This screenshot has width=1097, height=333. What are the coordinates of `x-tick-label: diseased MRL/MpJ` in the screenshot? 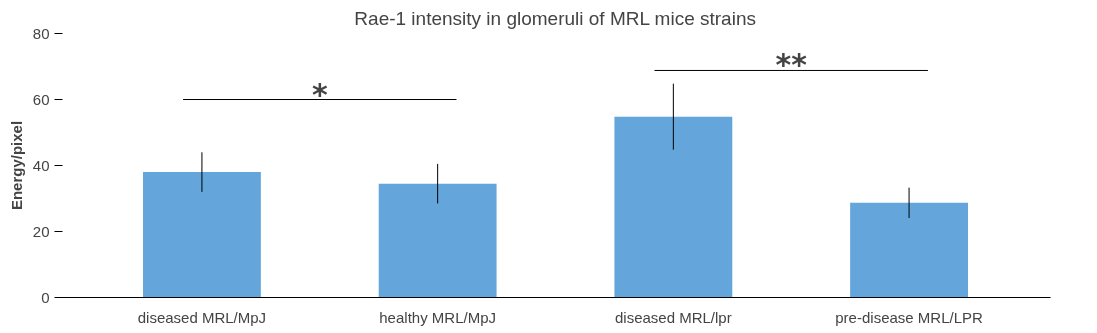 It's located at (202, 317).